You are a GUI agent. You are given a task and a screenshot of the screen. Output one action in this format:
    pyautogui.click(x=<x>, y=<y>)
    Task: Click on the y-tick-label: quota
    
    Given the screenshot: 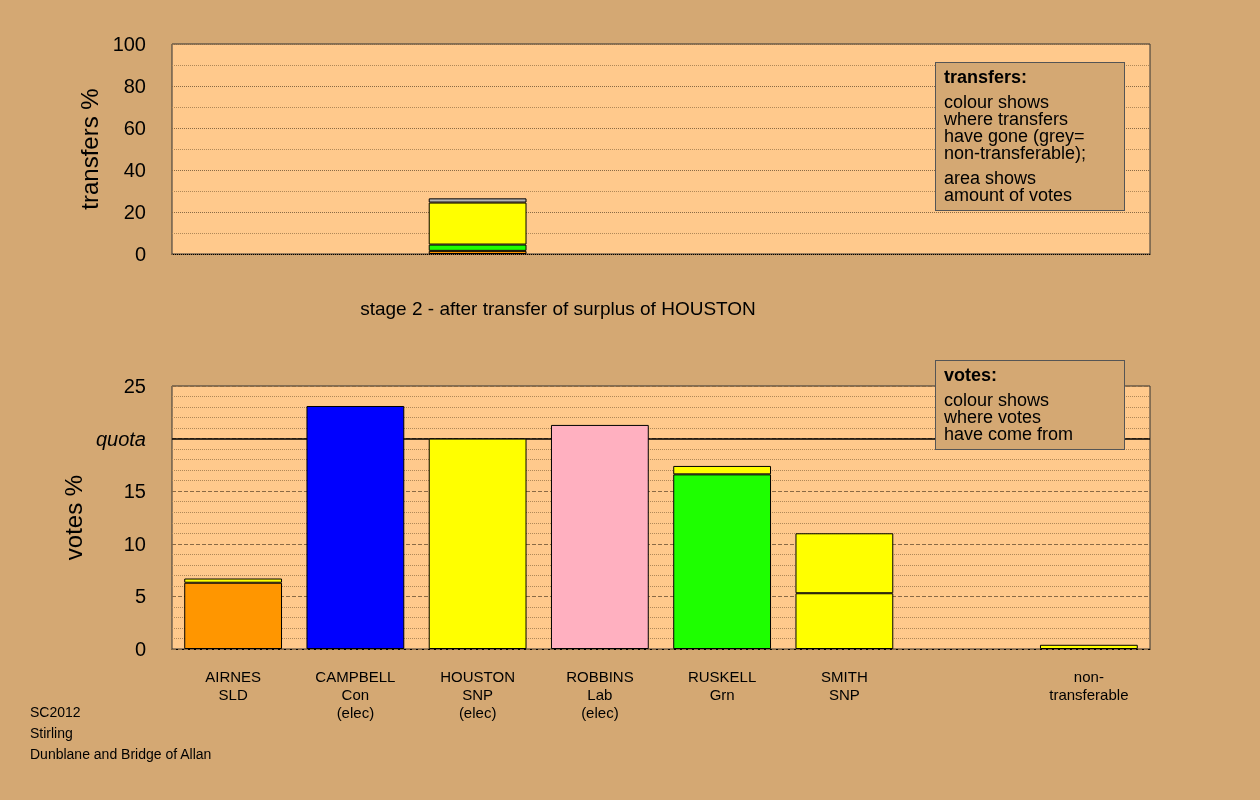 What is the action you would take?
    pyautogui.click(x=120, y=438)
    